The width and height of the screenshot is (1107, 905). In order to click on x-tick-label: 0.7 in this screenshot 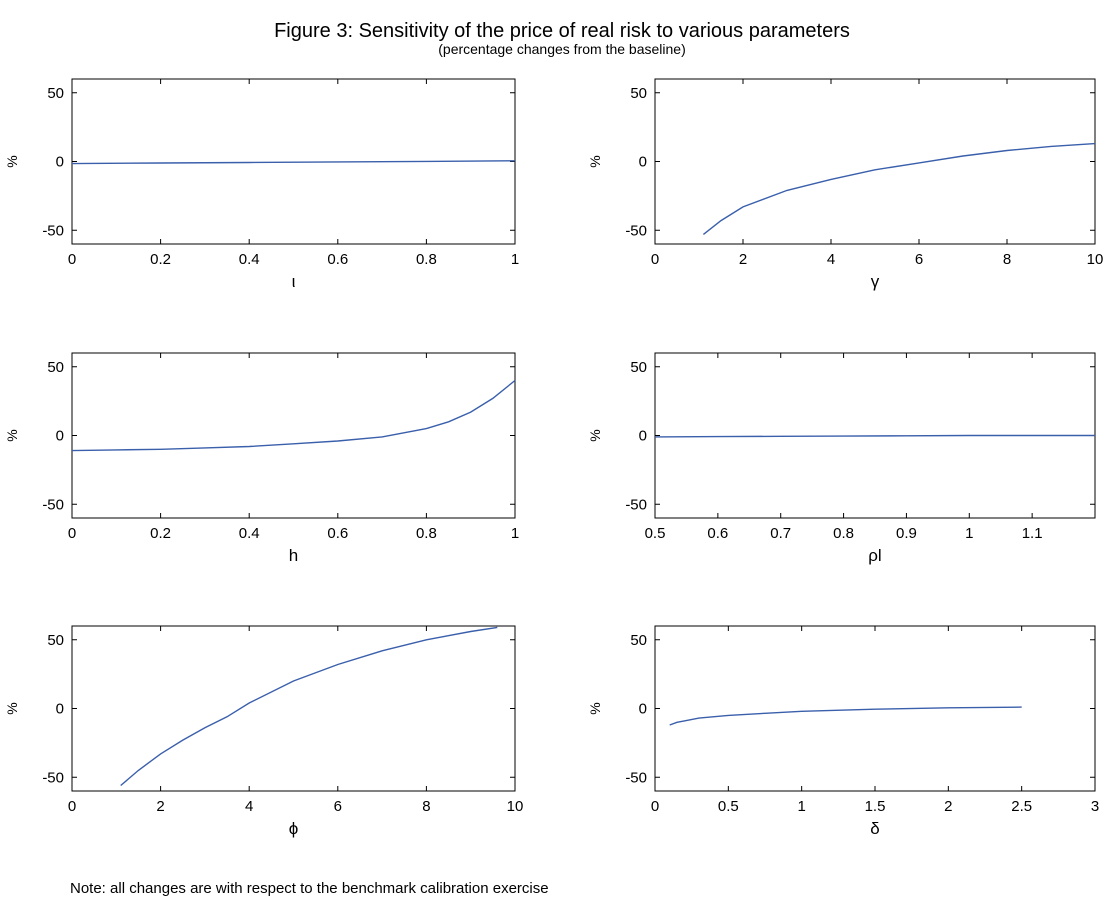, I will do `click(780, 533)`.